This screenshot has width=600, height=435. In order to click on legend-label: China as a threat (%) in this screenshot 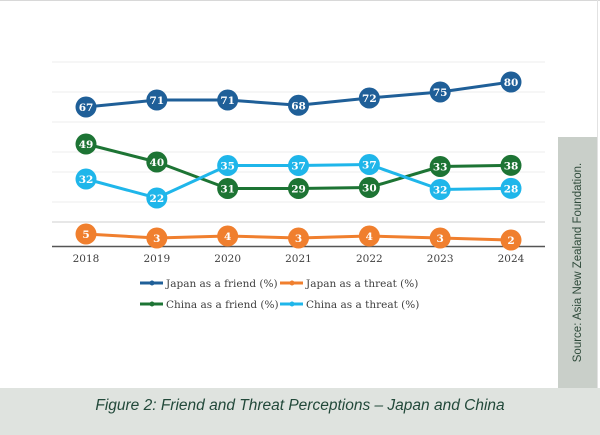, I will do `click(362, 305)`.